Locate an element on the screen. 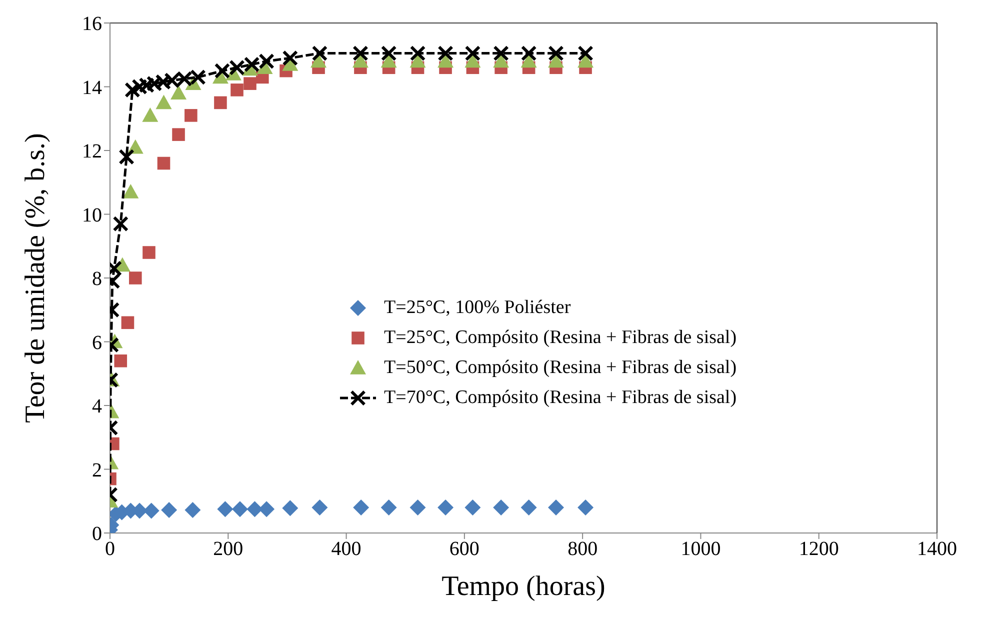 The image size is (981, 630). x-axis-title: Tempo (horas) is located at coordinates (524, 586).